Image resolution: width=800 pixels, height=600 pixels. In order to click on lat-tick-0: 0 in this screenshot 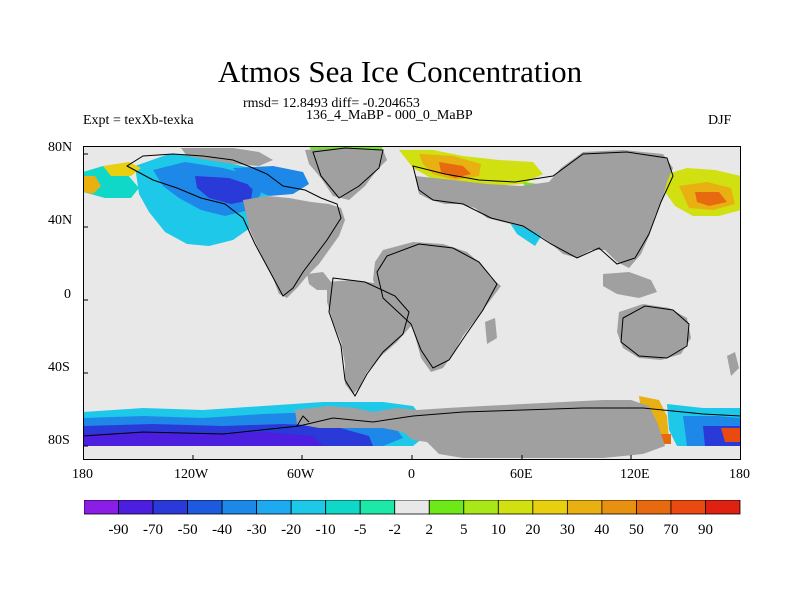, I will do `click(67, 294)`.